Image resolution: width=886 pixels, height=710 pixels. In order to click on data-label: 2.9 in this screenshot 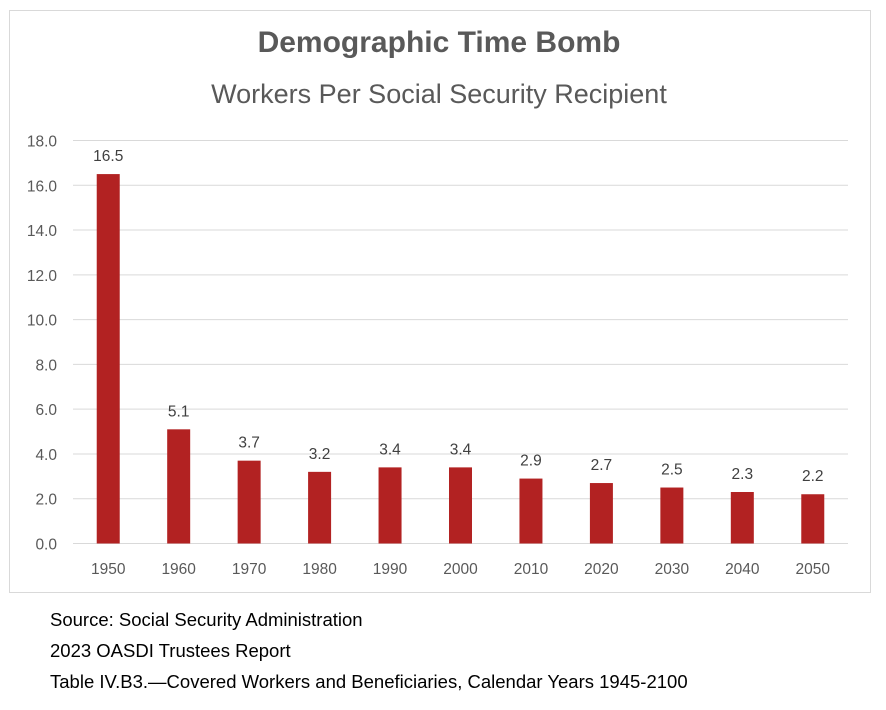, I will do `click(531, 461)`.